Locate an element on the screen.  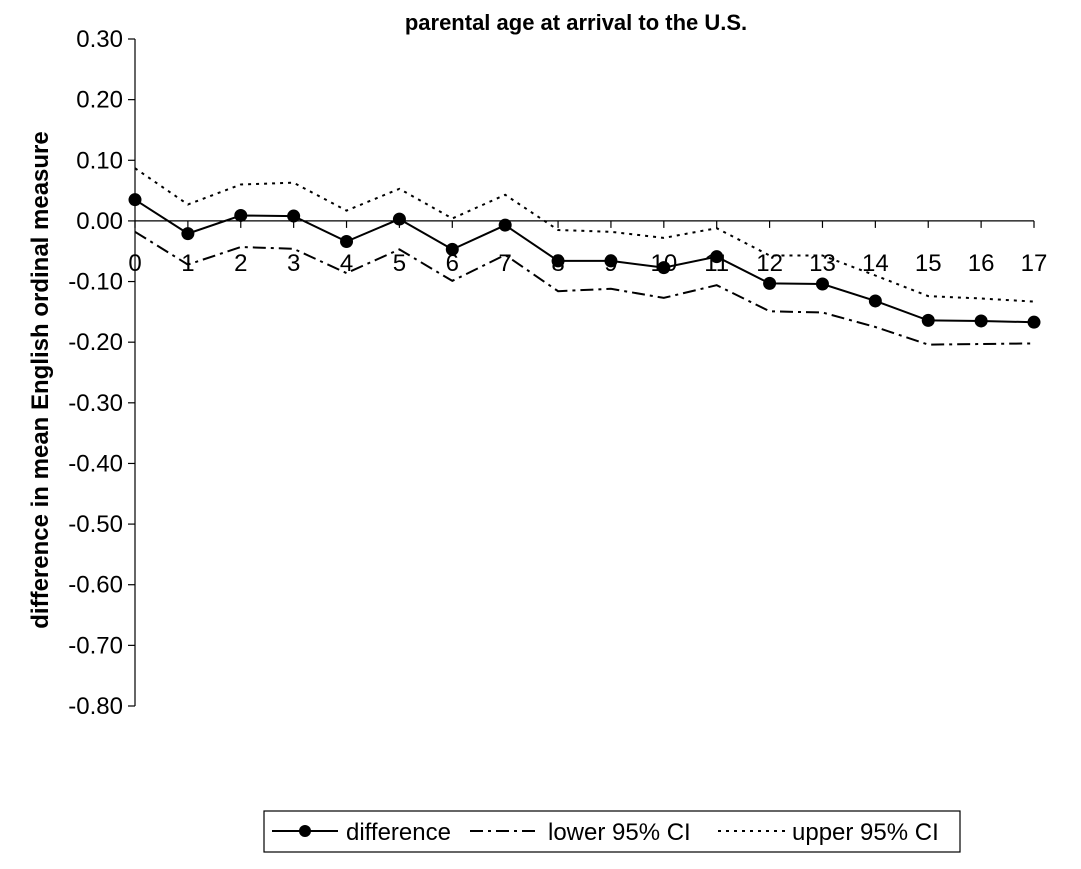
series-line-difference is located at coordinates (584, 261).